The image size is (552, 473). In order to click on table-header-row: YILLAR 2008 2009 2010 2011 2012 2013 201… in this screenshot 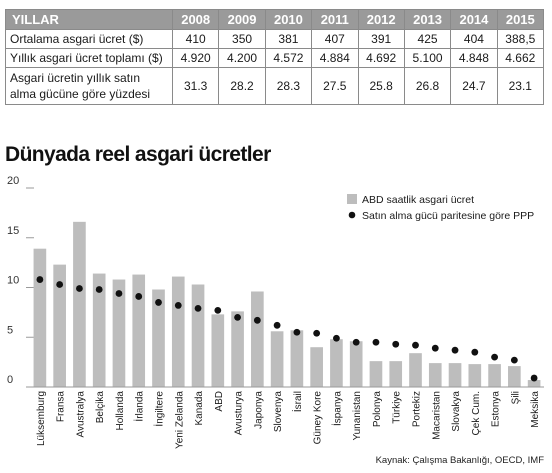, I will do `click(275, 19)`.